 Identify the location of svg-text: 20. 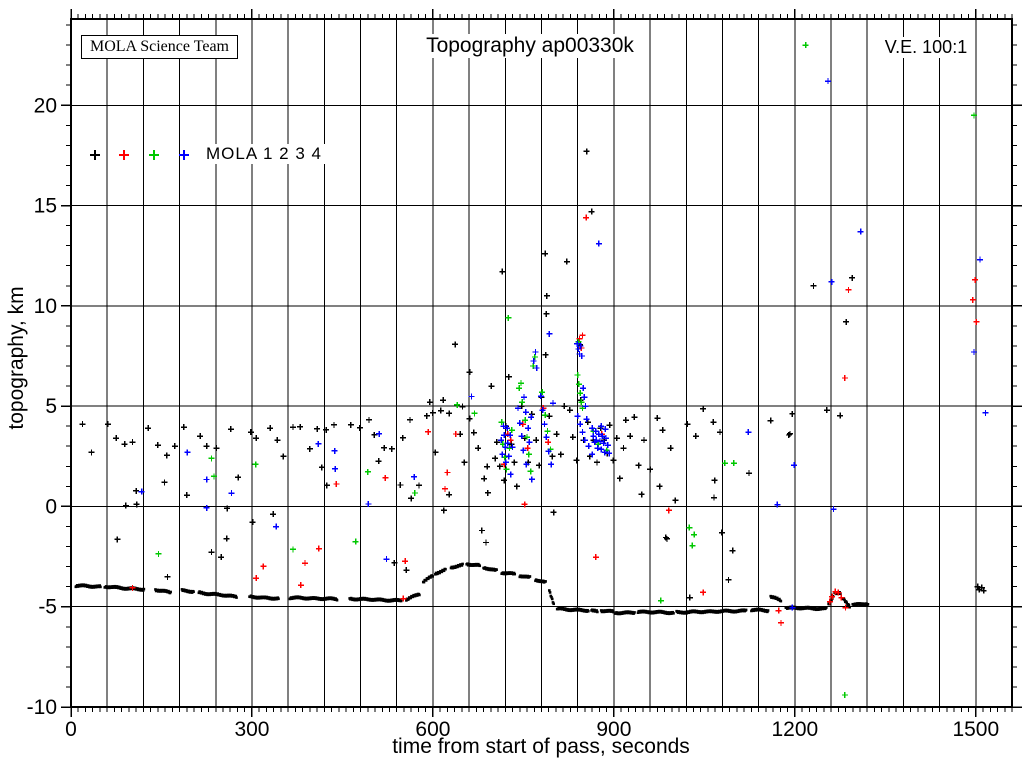
(45, 105).